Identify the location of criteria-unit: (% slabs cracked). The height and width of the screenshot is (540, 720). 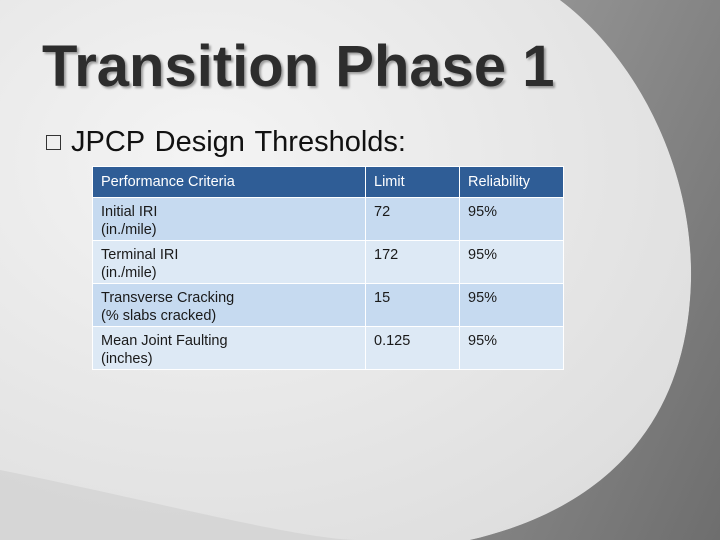
(159, 316).